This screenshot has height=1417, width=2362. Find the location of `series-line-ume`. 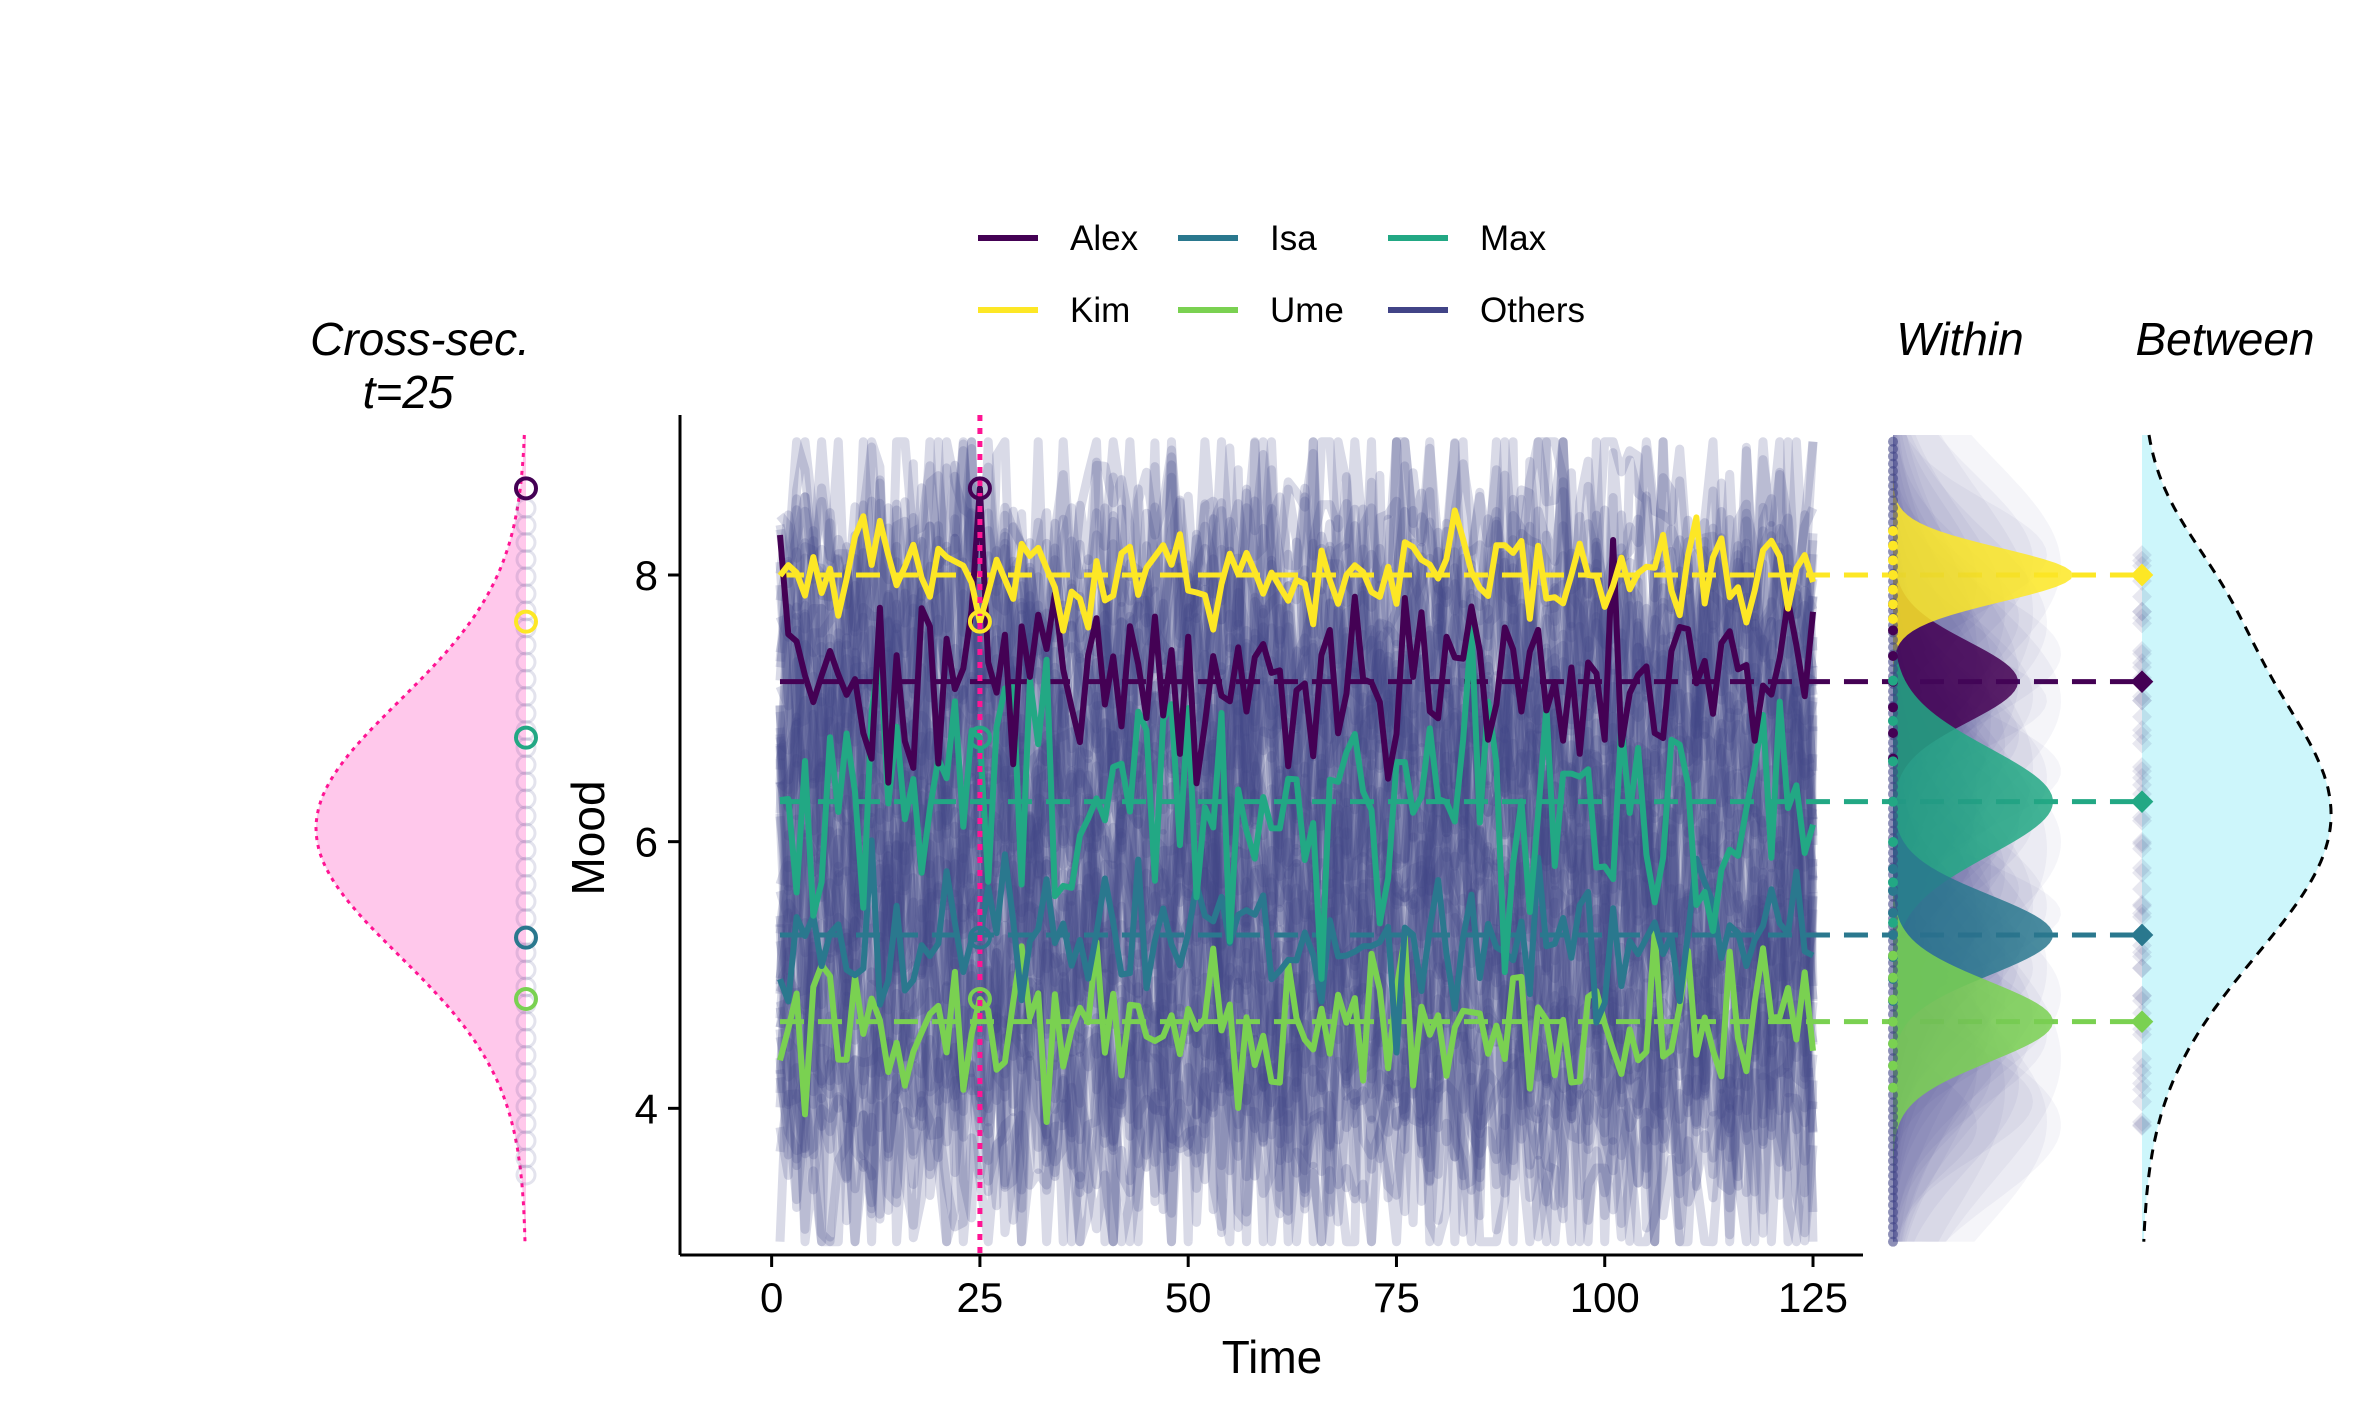

series-line-ume is located at coordinates (1296, 1026).